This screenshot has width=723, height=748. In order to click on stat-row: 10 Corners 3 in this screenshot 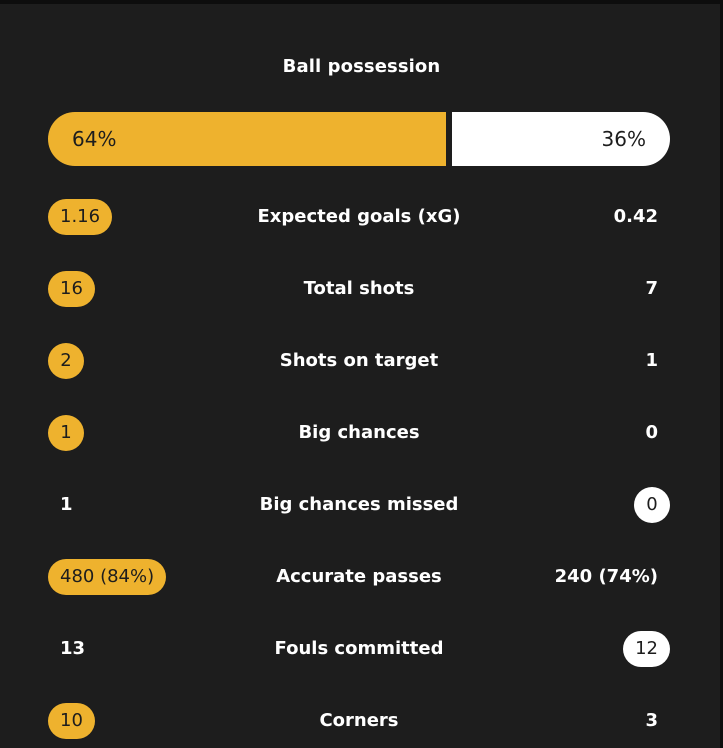, I will do `click(359, 721)`.